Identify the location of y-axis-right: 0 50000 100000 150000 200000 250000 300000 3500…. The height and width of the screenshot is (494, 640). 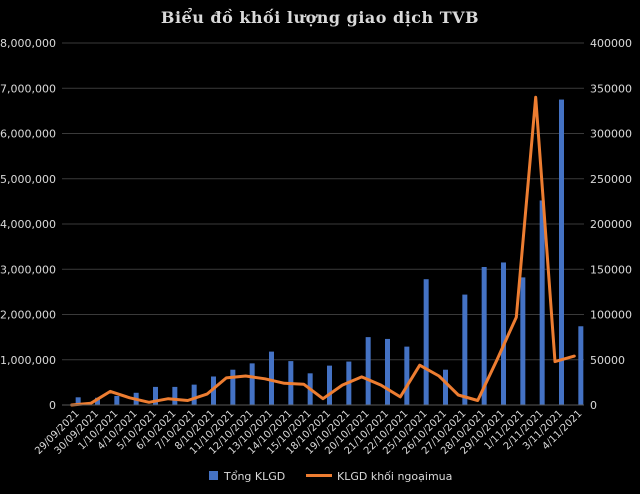
(611, 224).